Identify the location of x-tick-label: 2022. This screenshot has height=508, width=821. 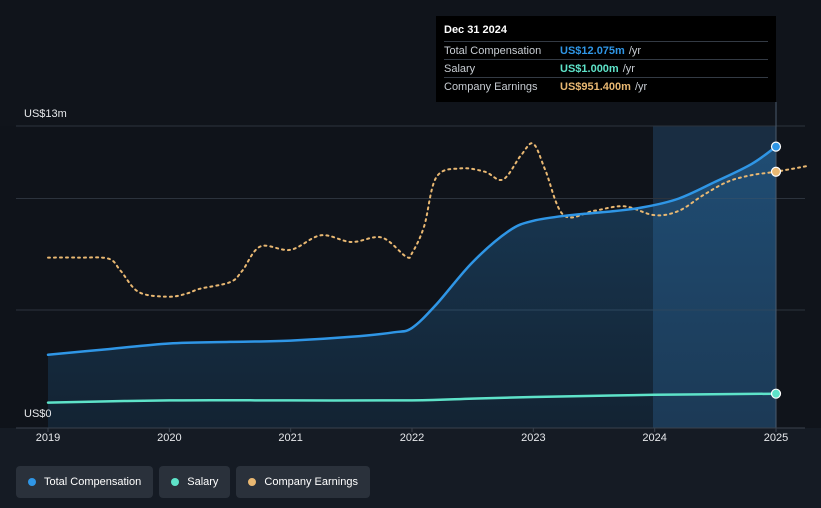
(412, 438).